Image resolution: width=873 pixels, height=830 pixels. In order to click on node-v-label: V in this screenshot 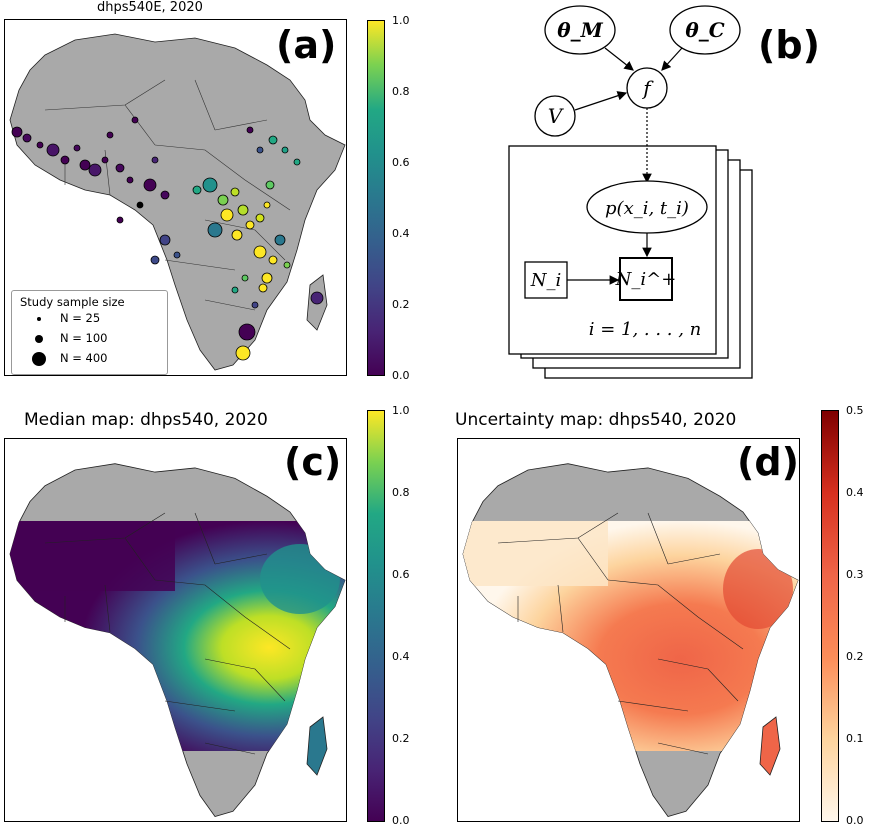, I will do `click(556, 116)`.